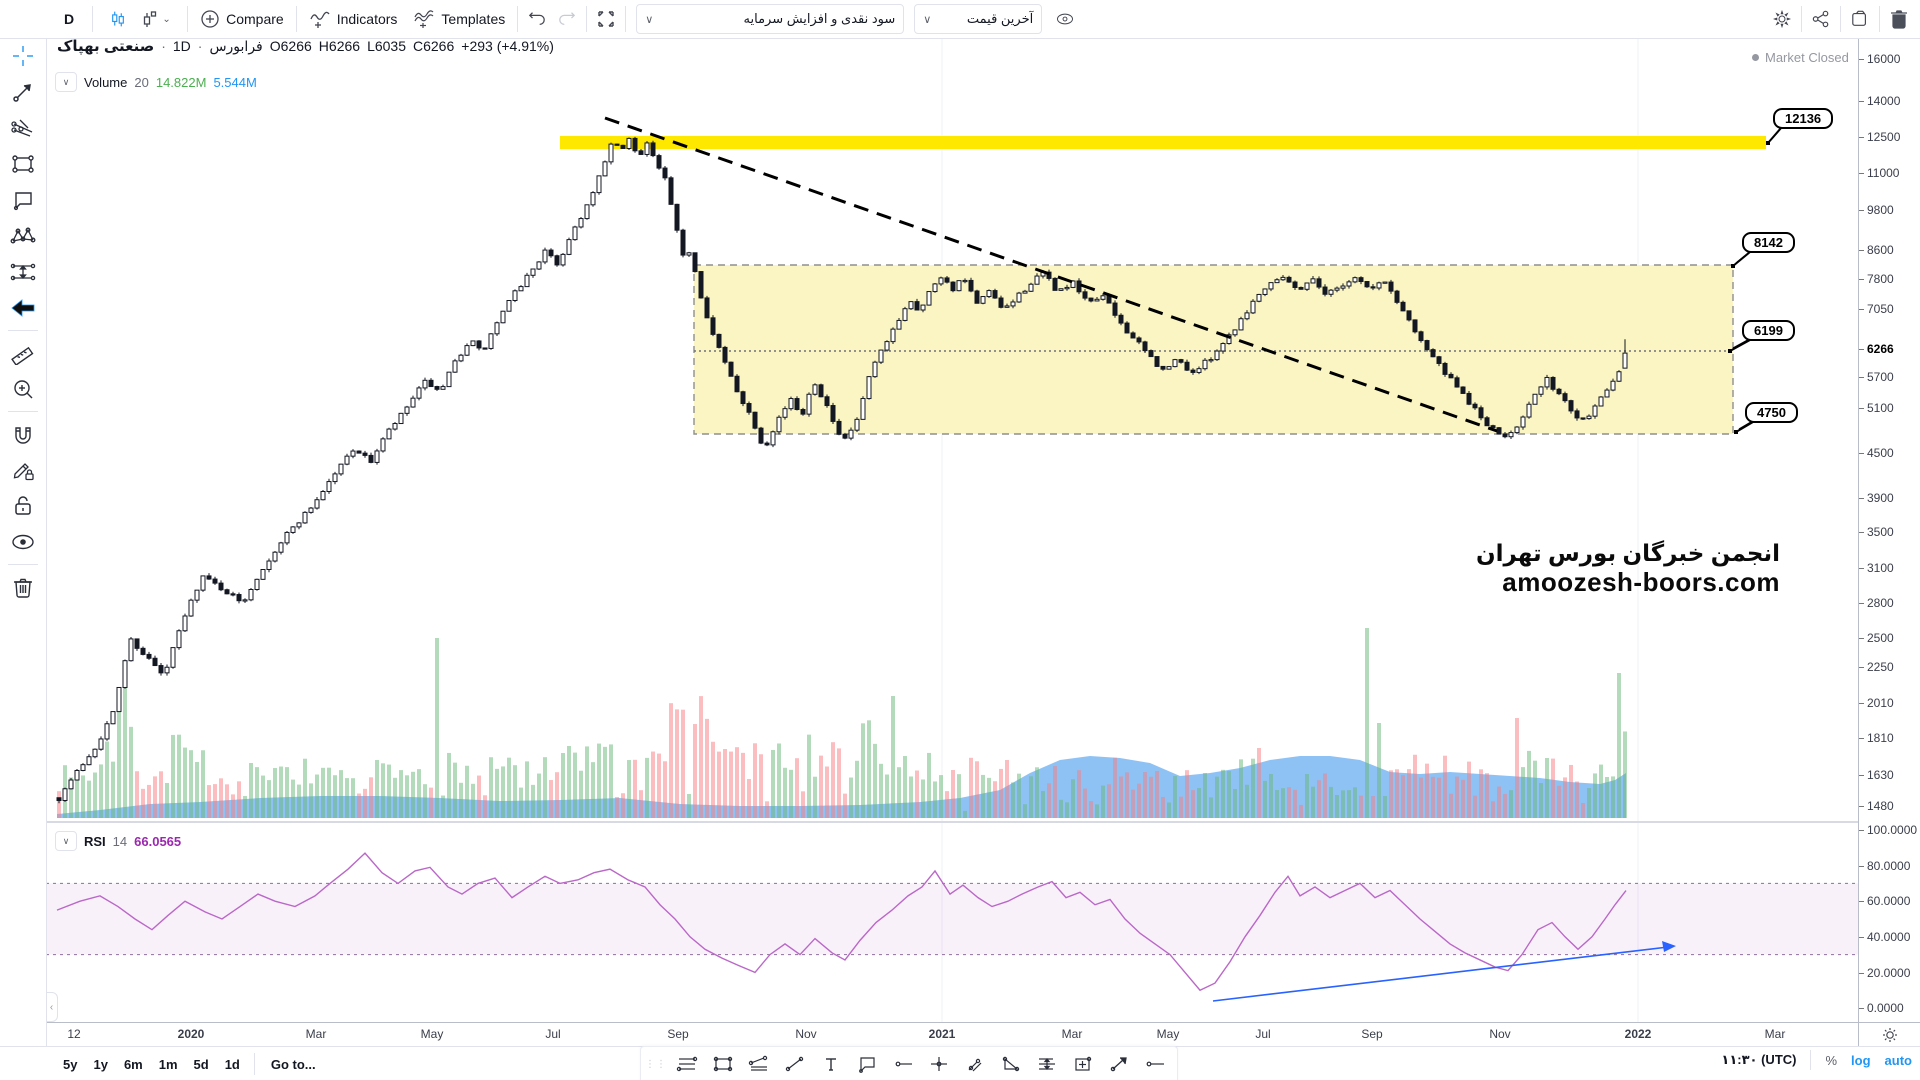 This screenshot has width=1920, height=1080. Describe the element at coordinates (1821, 19) in the screenshot. I see `share-button` at that location.